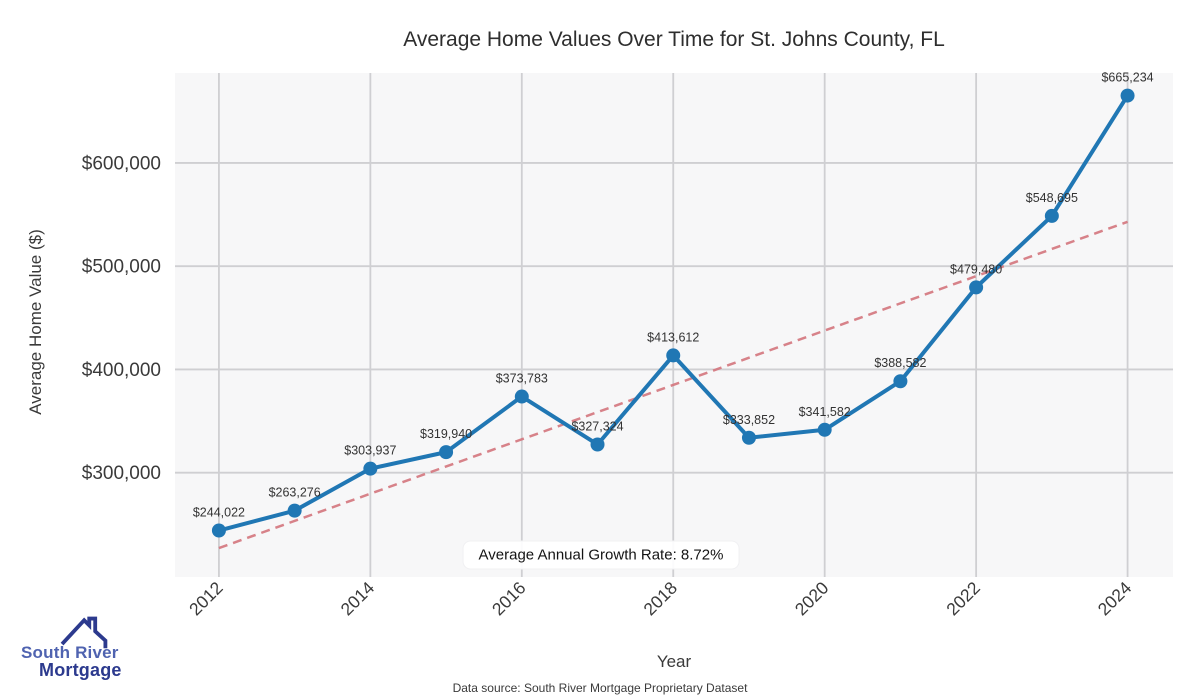 The image size is (1200, 700). I want to click on data-point-label: $413,612, so click(673, 337).